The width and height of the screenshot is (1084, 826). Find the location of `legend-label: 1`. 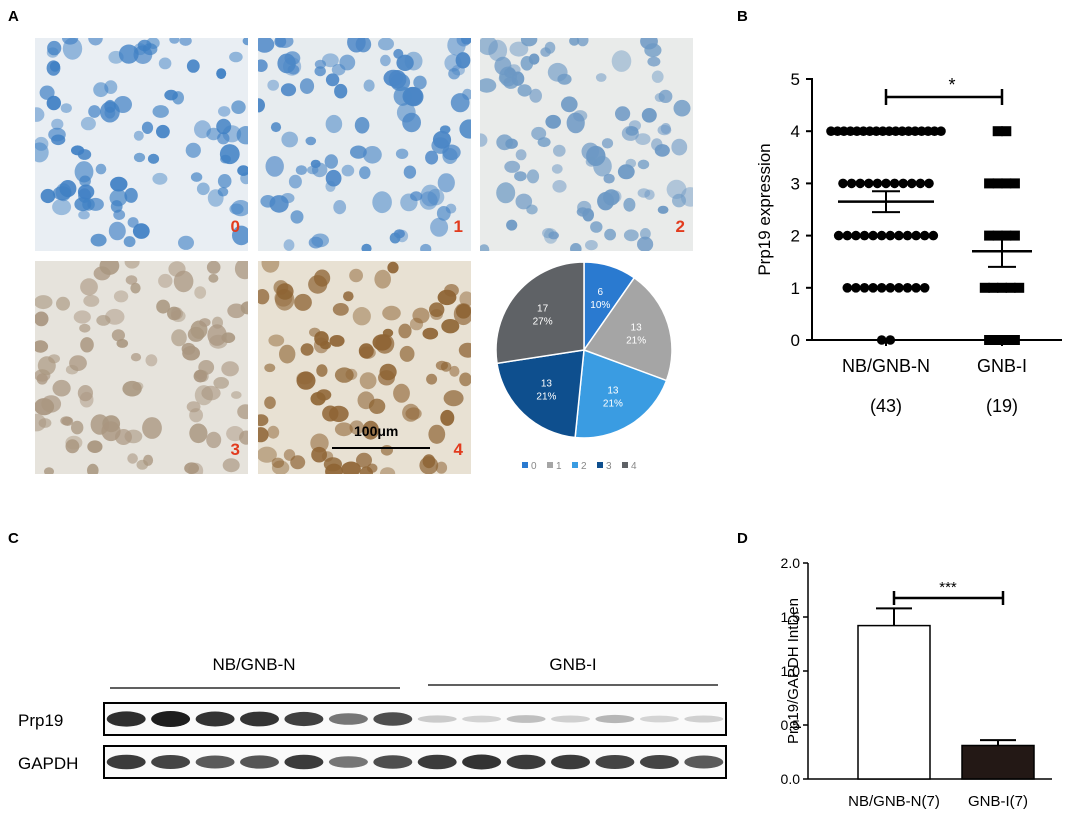

legend-label: 1 is located at coordinates (559, 466).